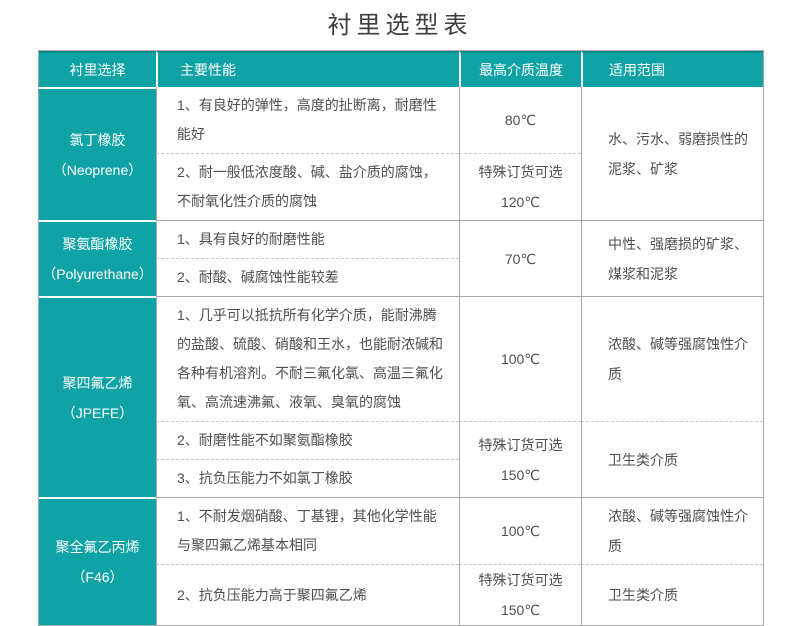 This screenshot has height=626, width=800. What do you see at coordinates (672, 258) in the screenshot?
I see `range-cell: 中性、强磨损的矿浆、煤浆和泥浆` at bounding box center [672, 258].